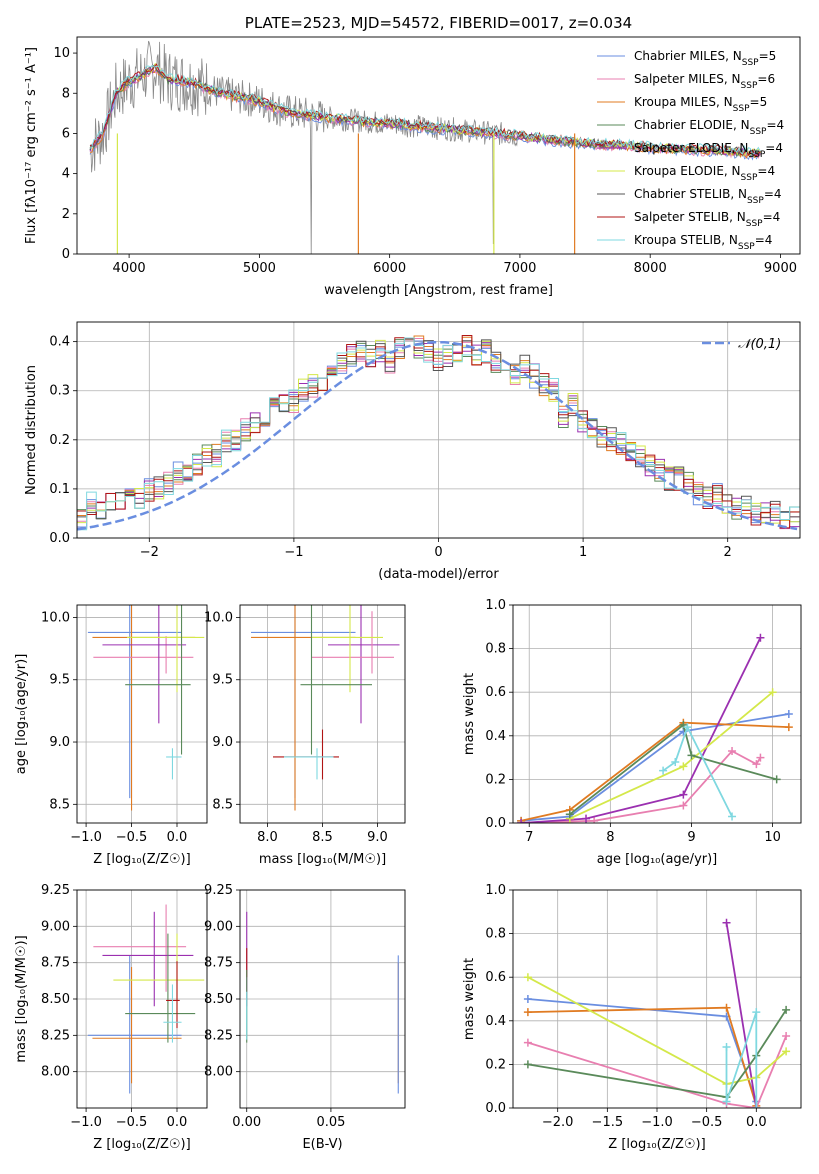  I want to click on y-tick-label: 0.6, so click(495, 977).